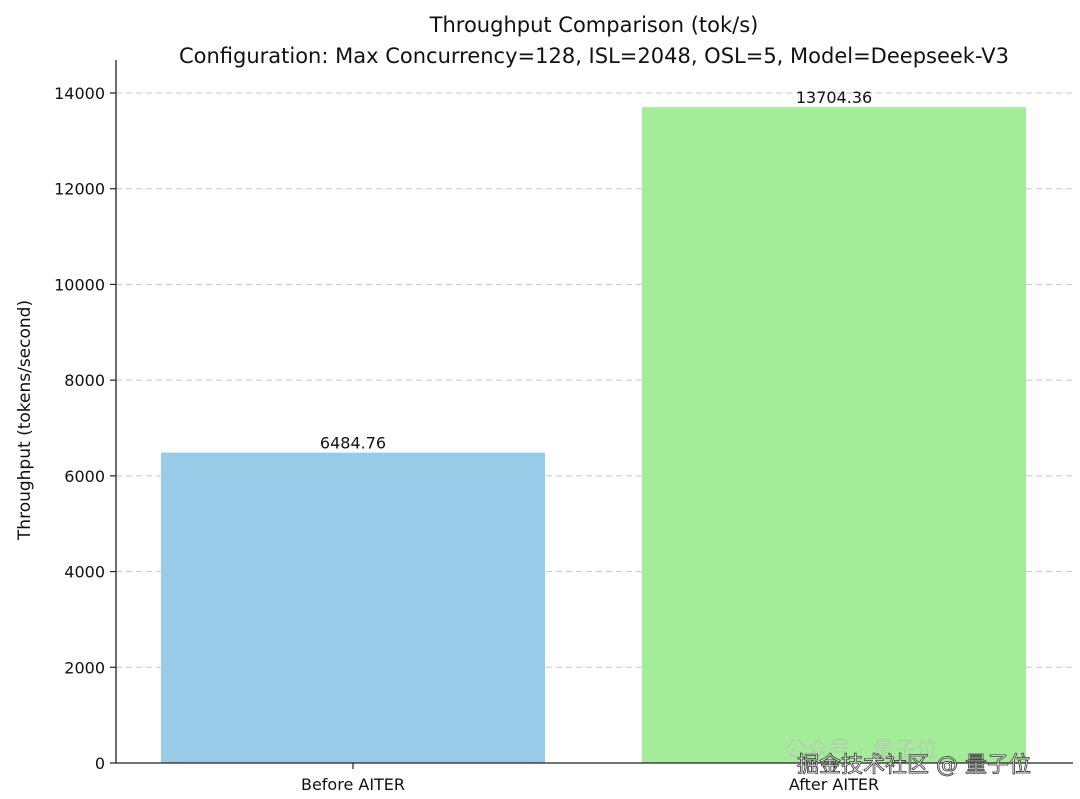 The image size is (1080, 799). Describe the element at coordinates (353, 607) in the screenshot. I see `bar-before-aiter` at that location.